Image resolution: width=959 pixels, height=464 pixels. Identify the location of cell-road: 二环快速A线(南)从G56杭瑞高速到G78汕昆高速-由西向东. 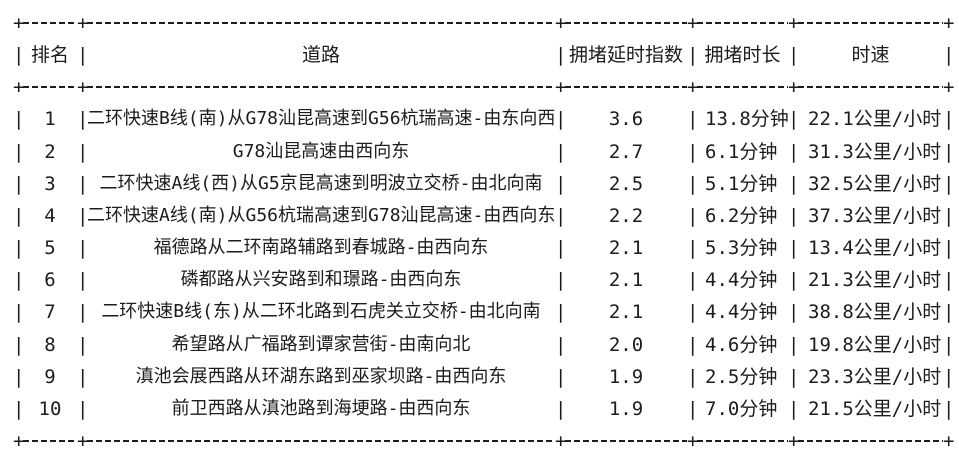
(321, 215).